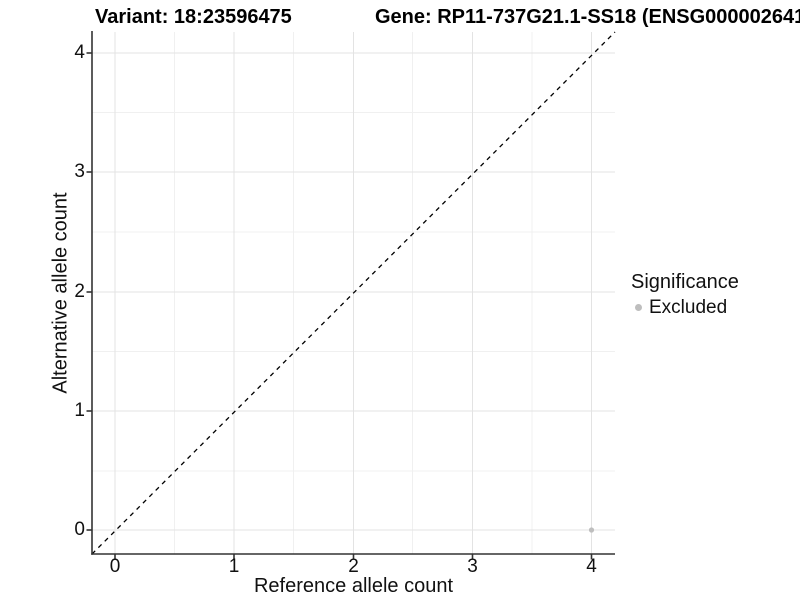  Describe the element at coordinates (60, 293) in the screenshot. I see `y-axis-title: Alternative allele count` at that location.